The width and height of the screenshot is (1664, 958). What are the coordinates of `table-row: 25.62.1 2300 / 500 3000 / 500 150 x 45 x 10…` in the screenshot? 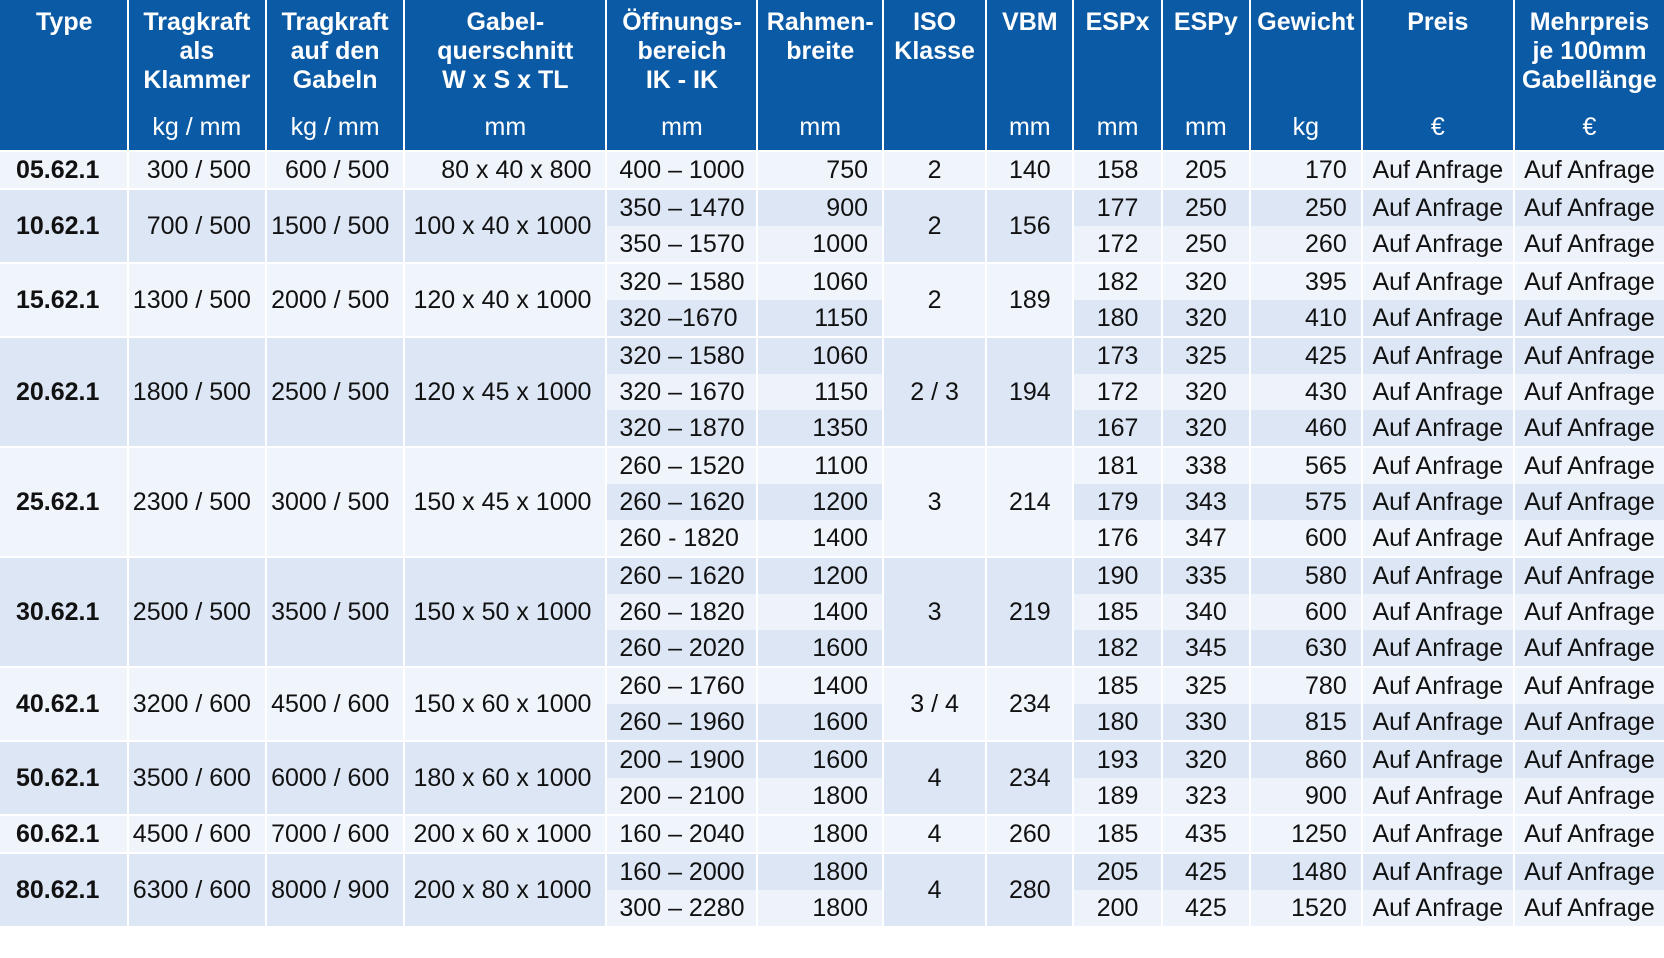 It's located at (832, 501).